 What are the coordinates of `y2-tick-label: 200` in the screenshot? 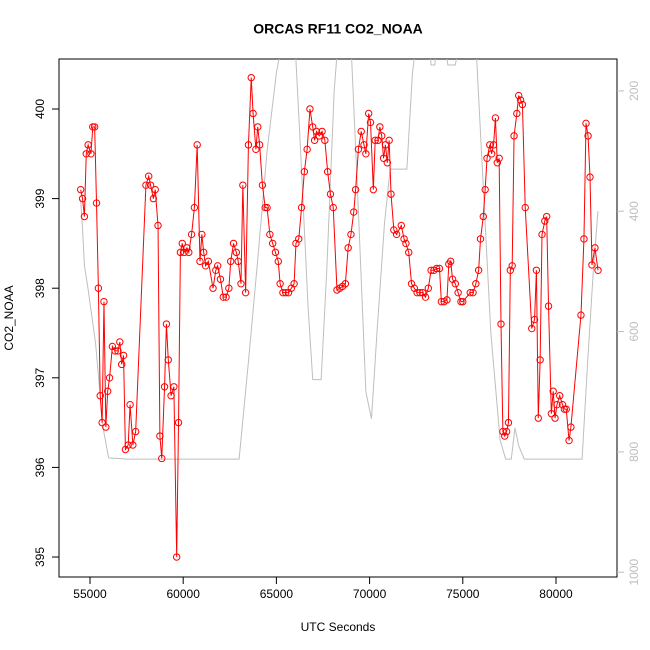 It's located at (634, 91).